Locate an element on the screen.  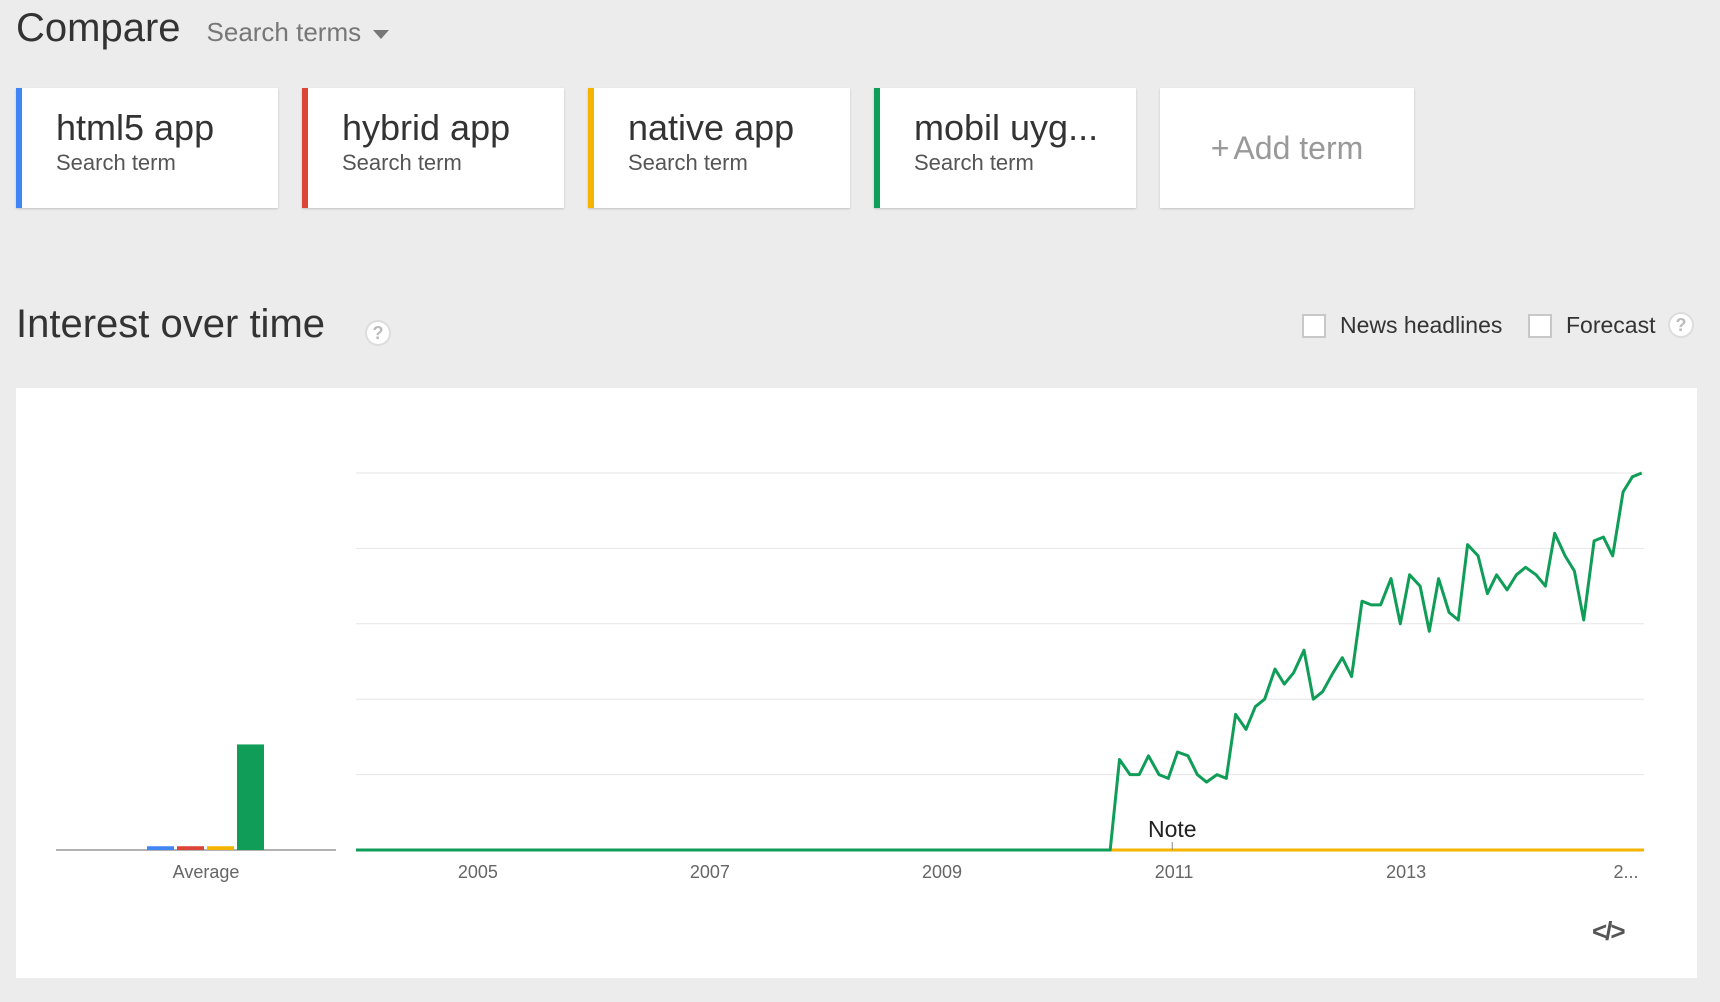
compare-header: Compare Search terms is located at coordinates (203, 31).